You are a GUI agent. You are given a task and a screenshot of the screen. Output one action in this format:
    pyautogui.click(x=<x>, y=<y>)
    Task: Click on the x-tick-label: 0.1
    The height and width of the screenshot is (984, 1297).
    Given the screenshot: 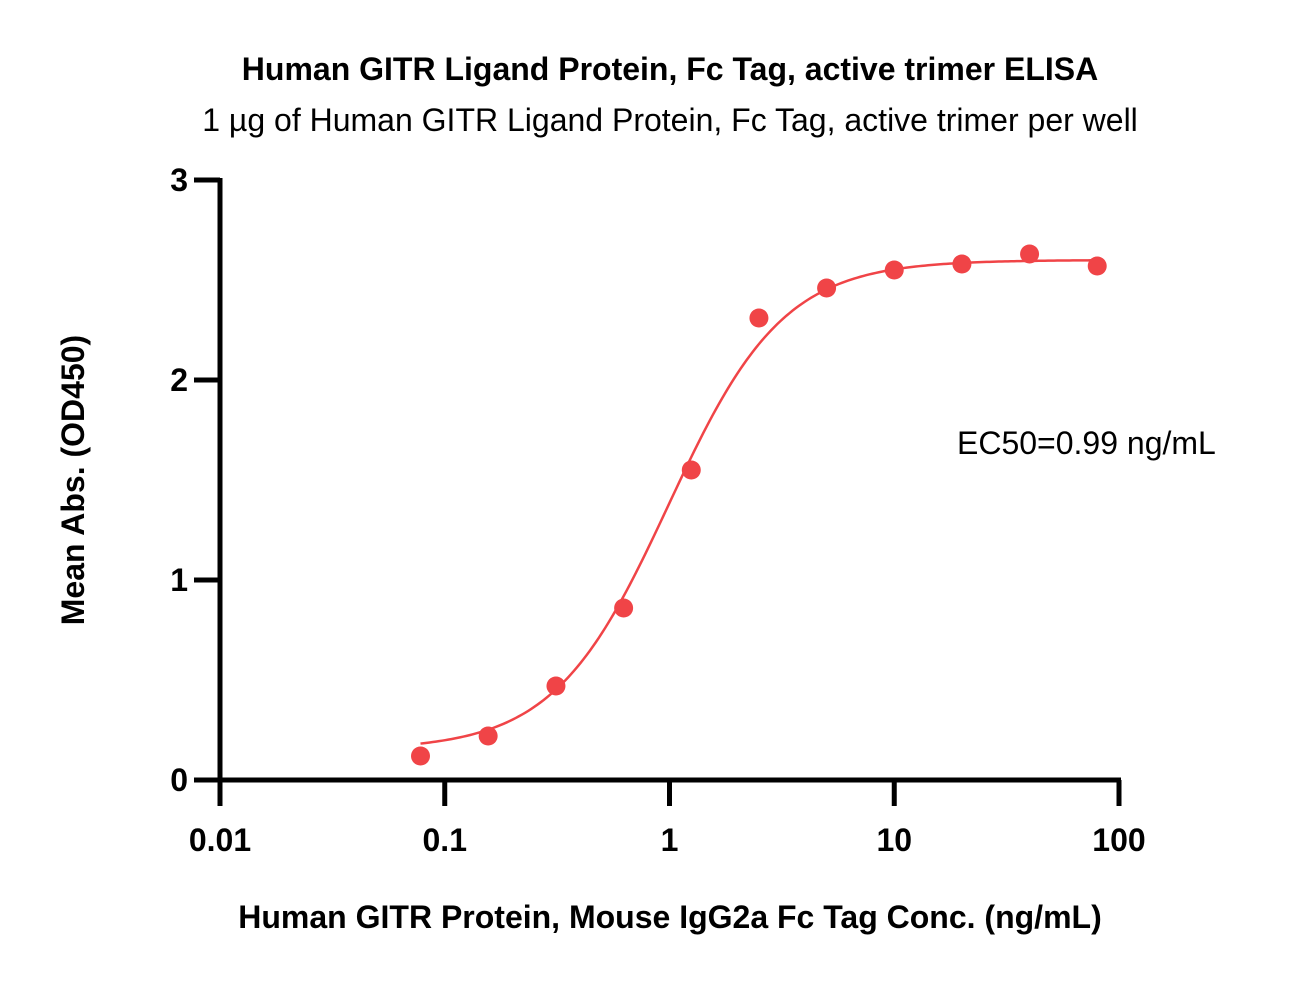 What is the action you would take?
    pyautogui.click(x=445, y=840)
    